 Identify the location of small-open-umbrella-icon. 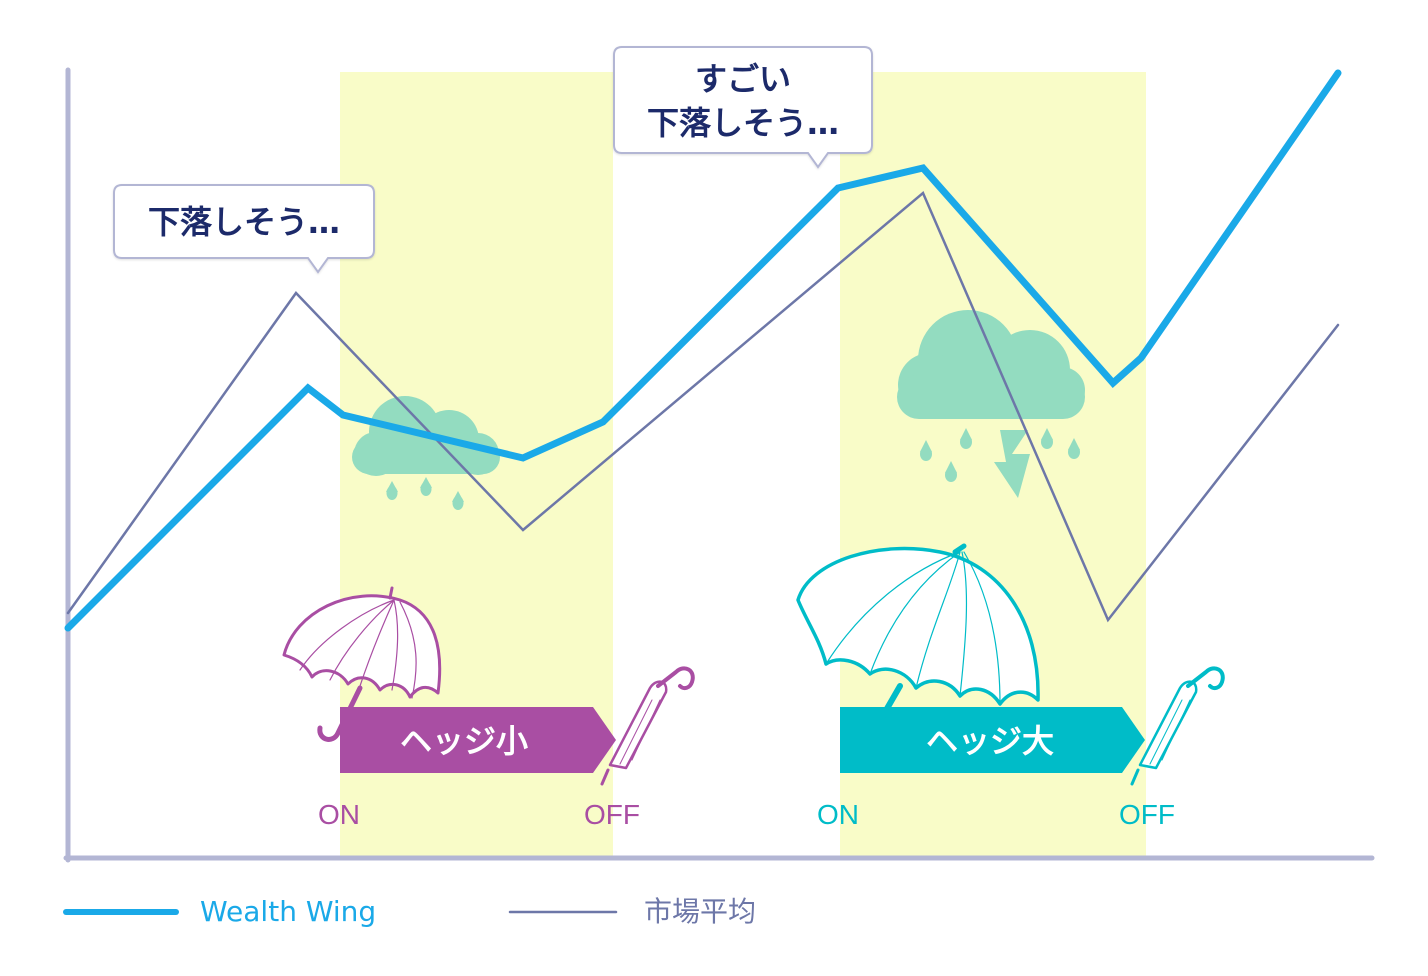
(362, 664).